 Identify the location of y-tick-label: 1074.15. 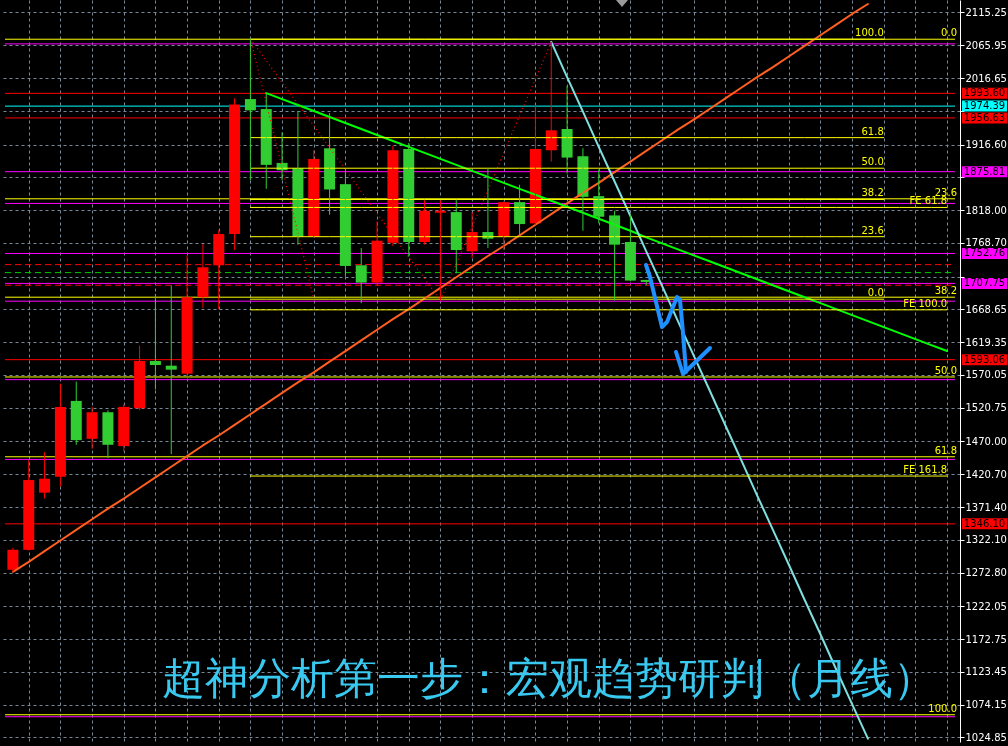
(986, 705).